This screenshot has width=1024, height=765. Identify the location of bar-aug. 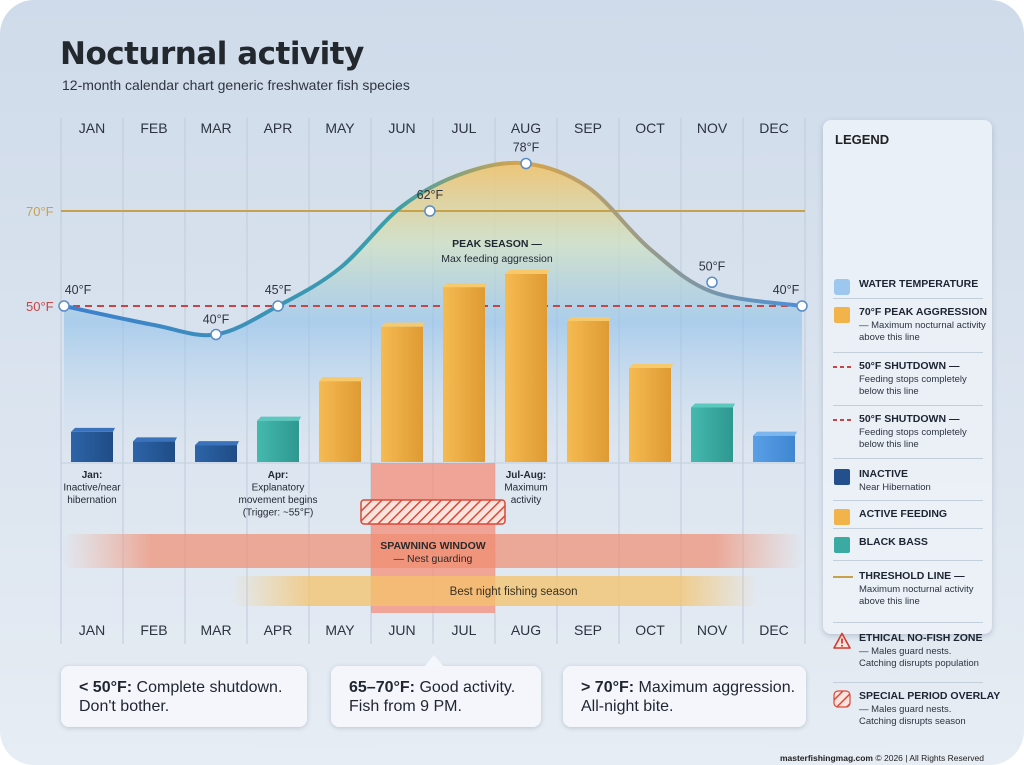
(526, 368).